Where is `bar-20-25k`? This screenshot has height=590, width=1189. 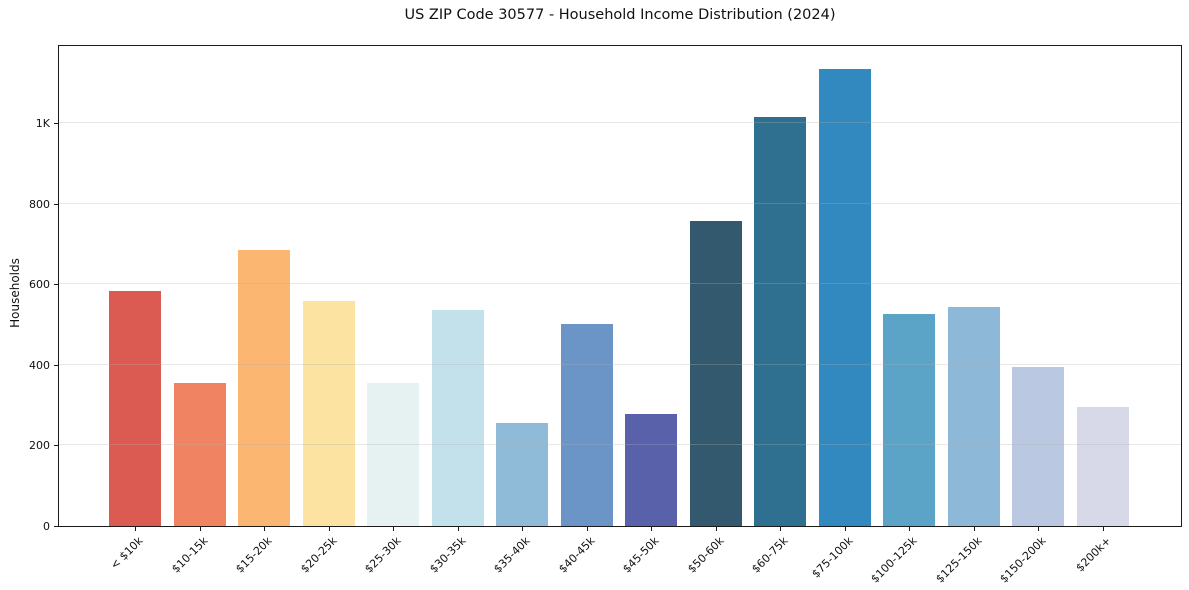 bar-20-25k is located at coordinates (328, 413).